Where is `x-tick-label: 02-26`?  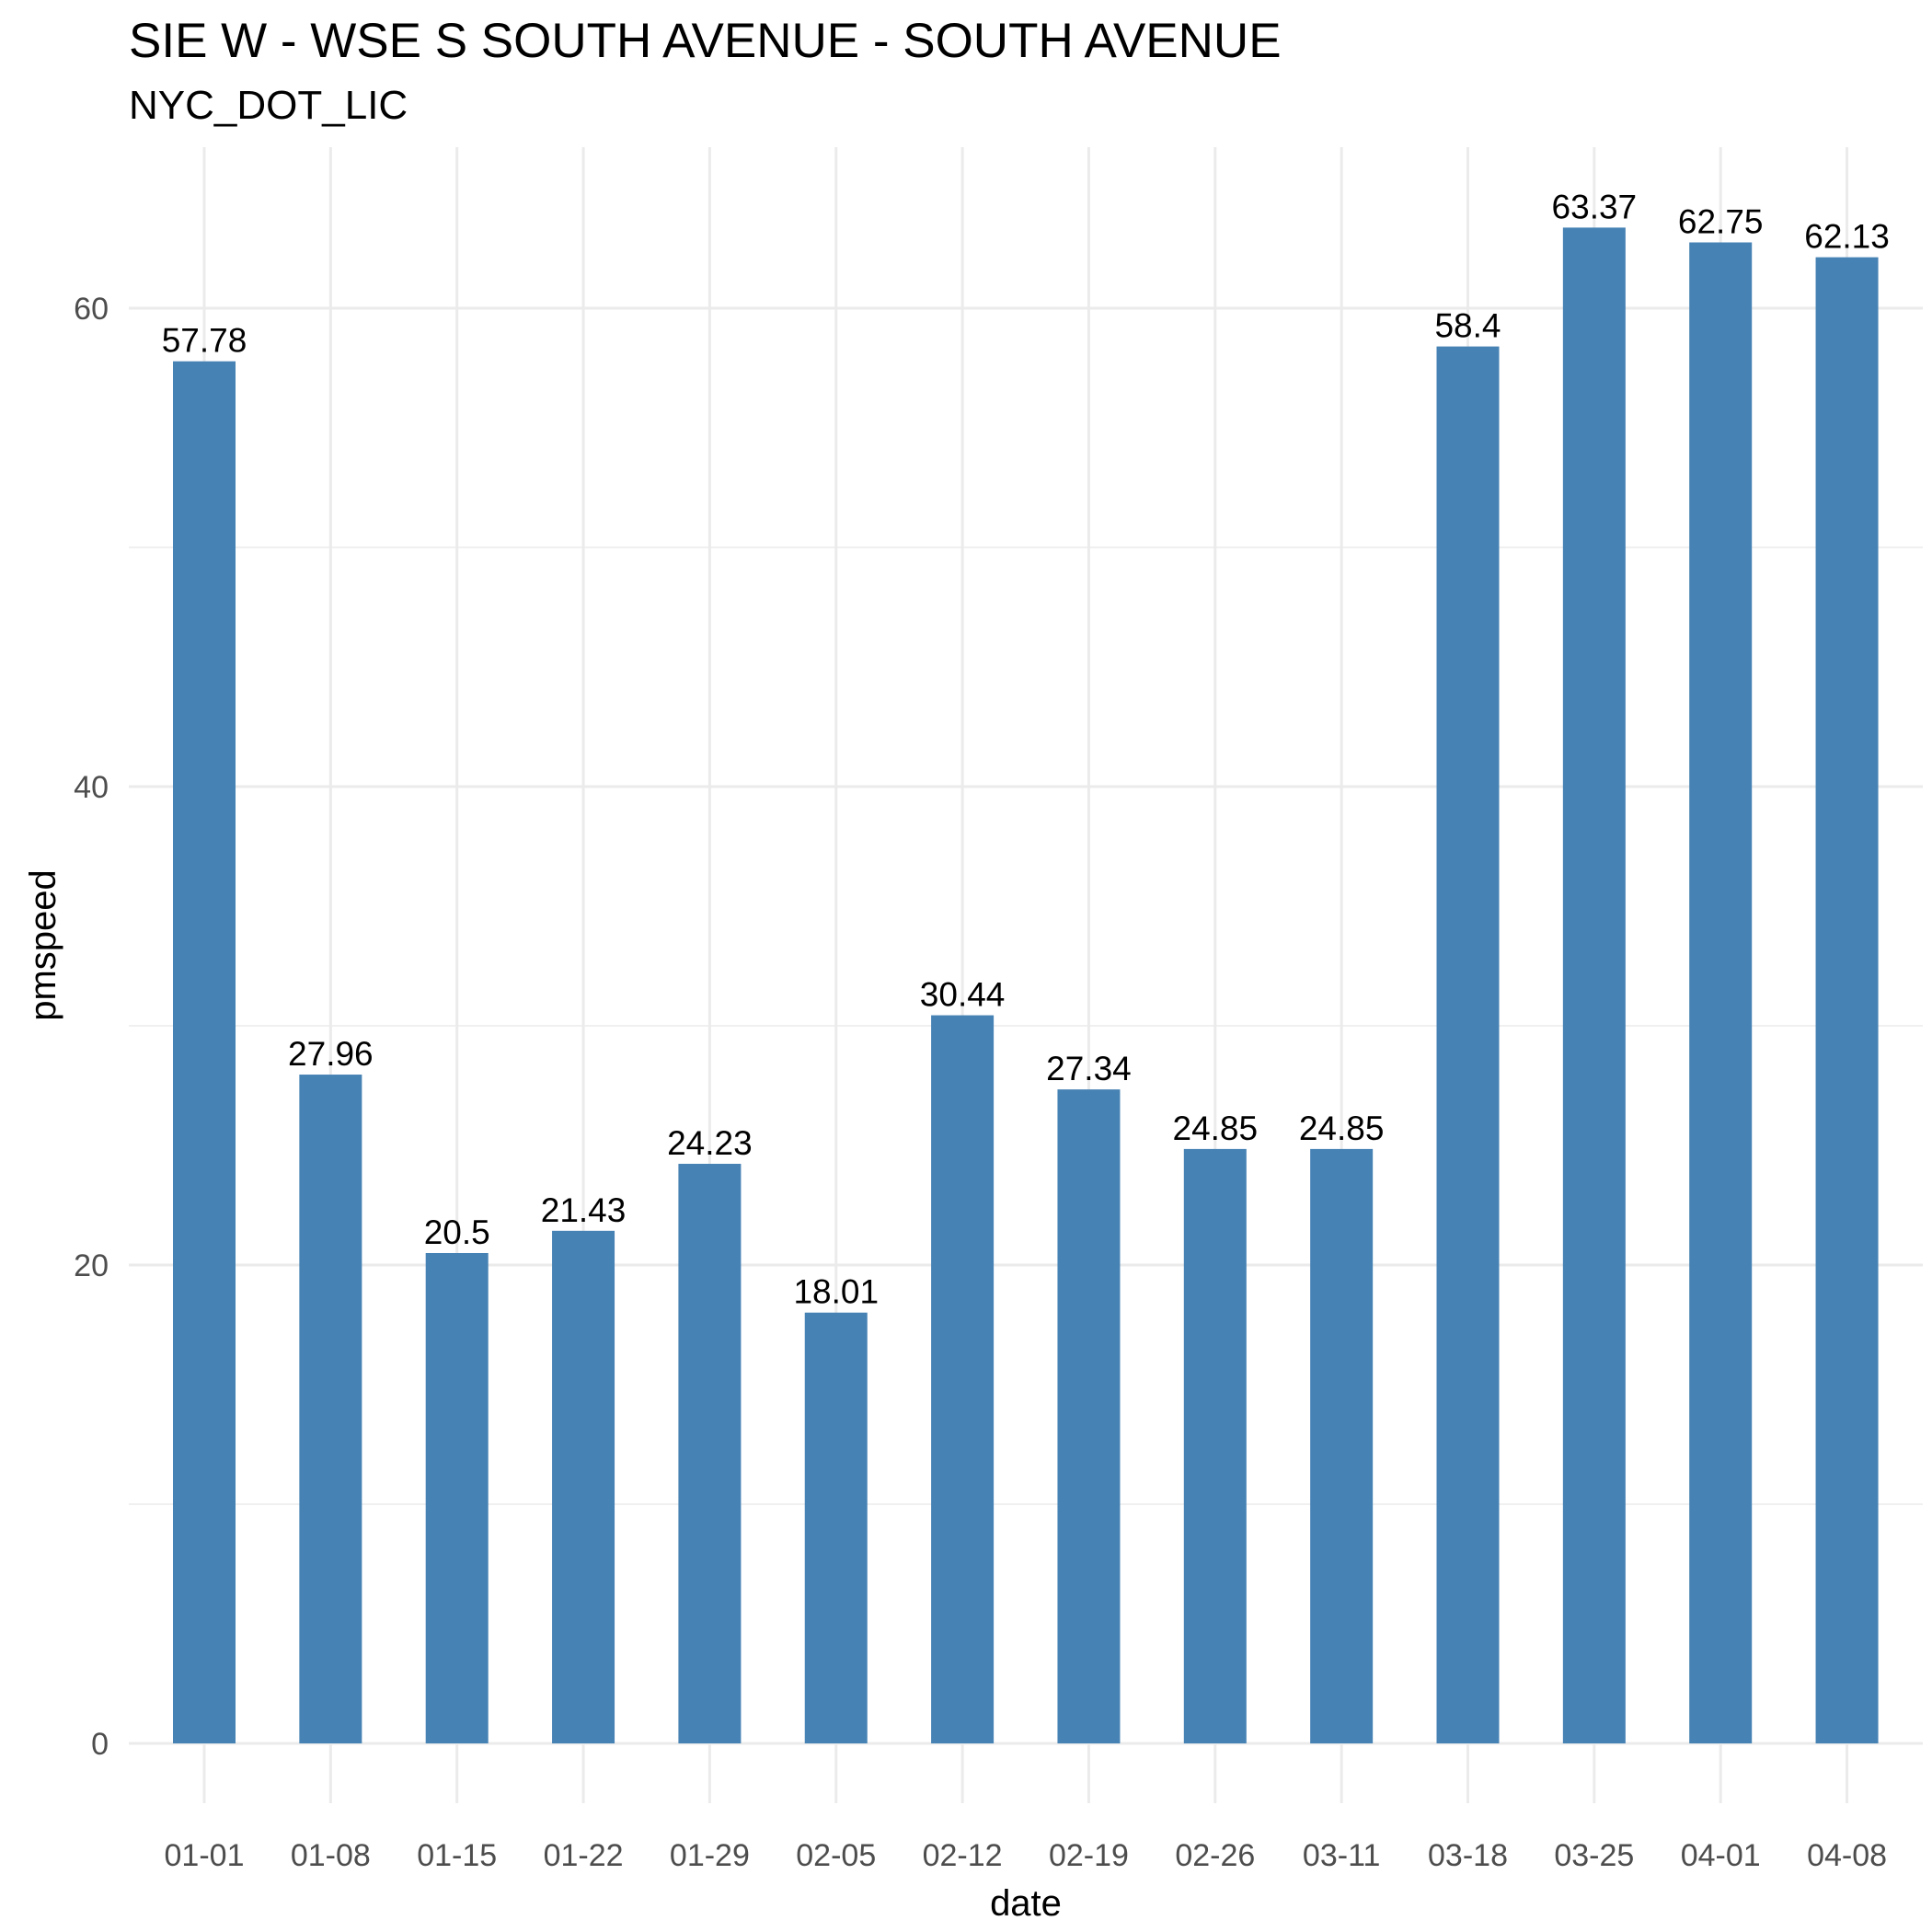
x-tick-label: 02-26 is located at coordinates (1215, 1855).